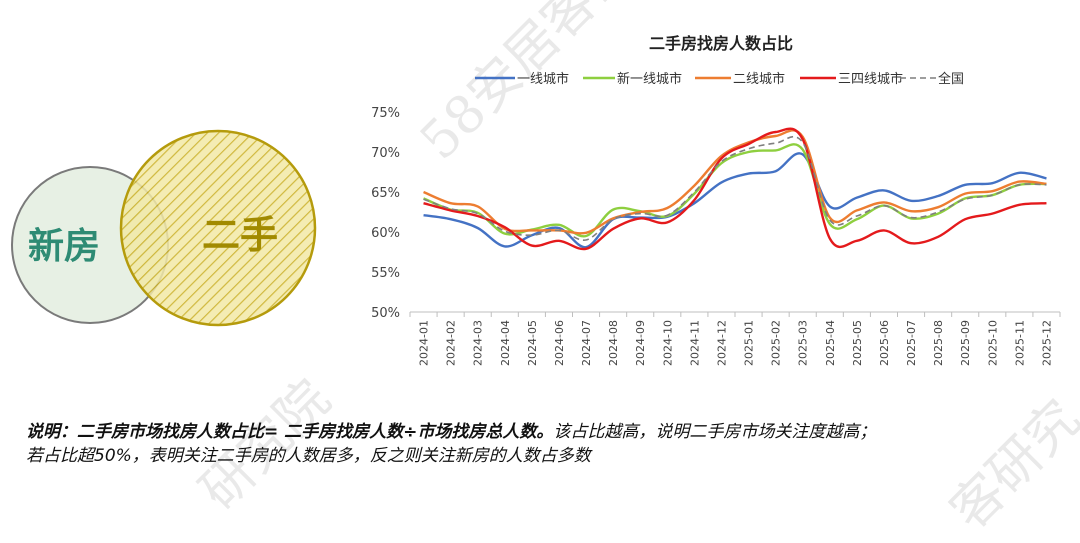 The height and width of the screenshot is (543, 1080). I want to click on x-tick-label: 2025-09, so click(965, 343).